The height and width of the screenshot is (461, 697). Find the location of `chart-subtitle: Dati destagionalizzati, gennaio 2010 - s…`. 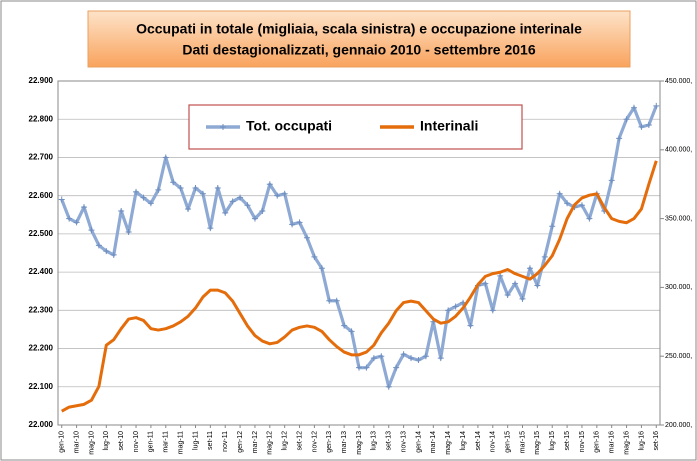

chart-subtitle: Dati destagionalizzati, gennaio 2010 - s… is located at coordinates (358, 50).